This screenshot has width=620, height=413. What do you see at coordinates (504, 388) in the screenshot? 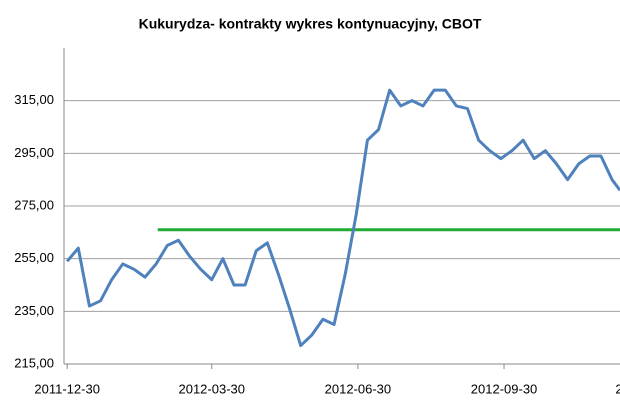
I see `x-tick-label: 2012-09-30` at bounding box center [504, 388].